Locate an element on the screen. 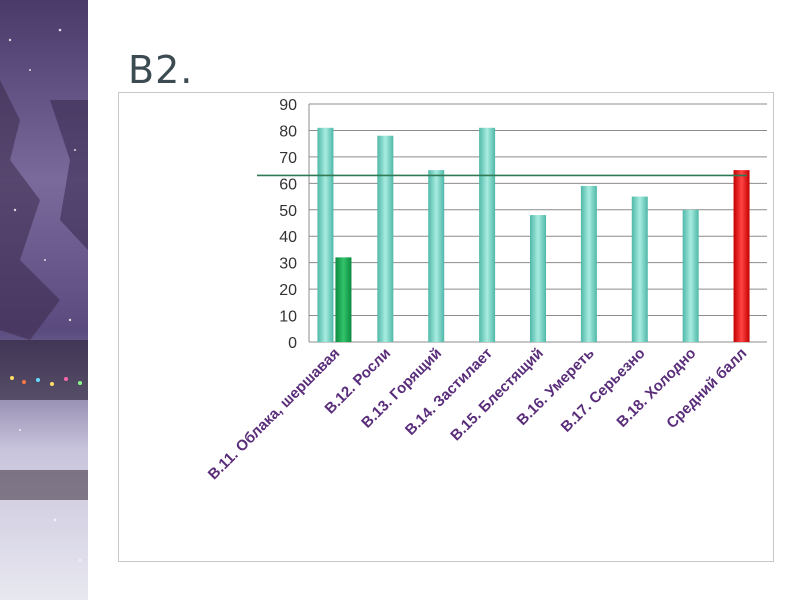 This screenshot has width=800, height=600. slide-title: В2. is located at coordinates (161, 70).